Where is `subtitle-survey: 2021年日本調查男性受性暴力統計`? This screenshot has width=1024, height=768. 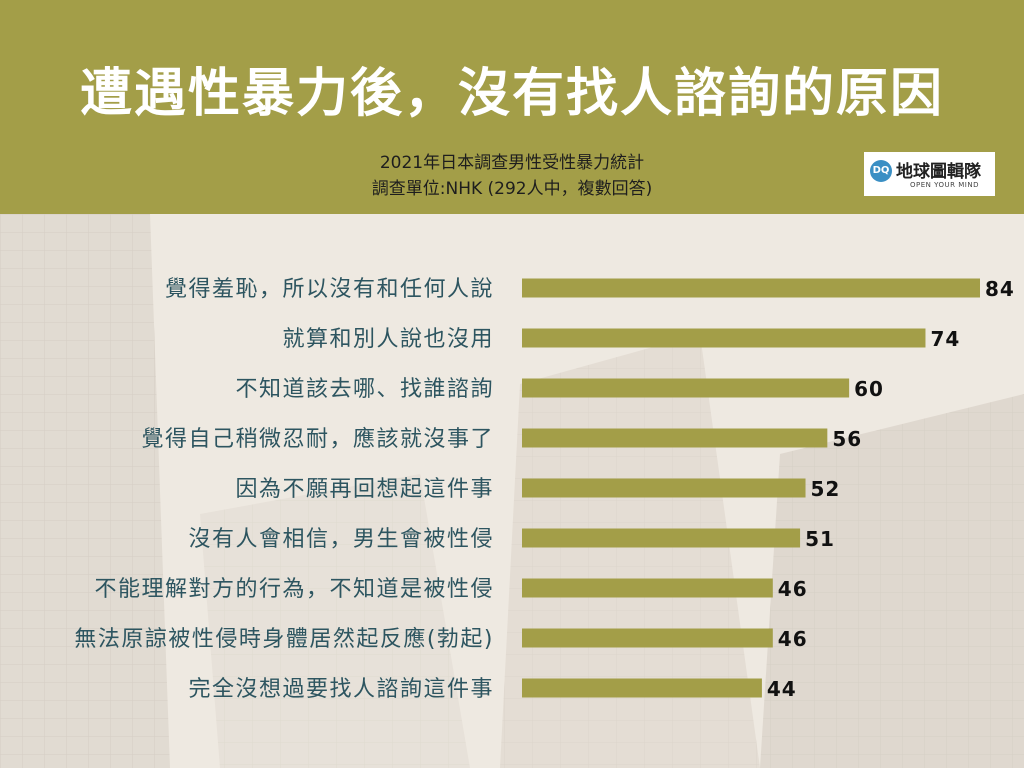
subtitle-survey: 2021年日本調查男性受性暴力統計 is located at coordinates (512, 163).